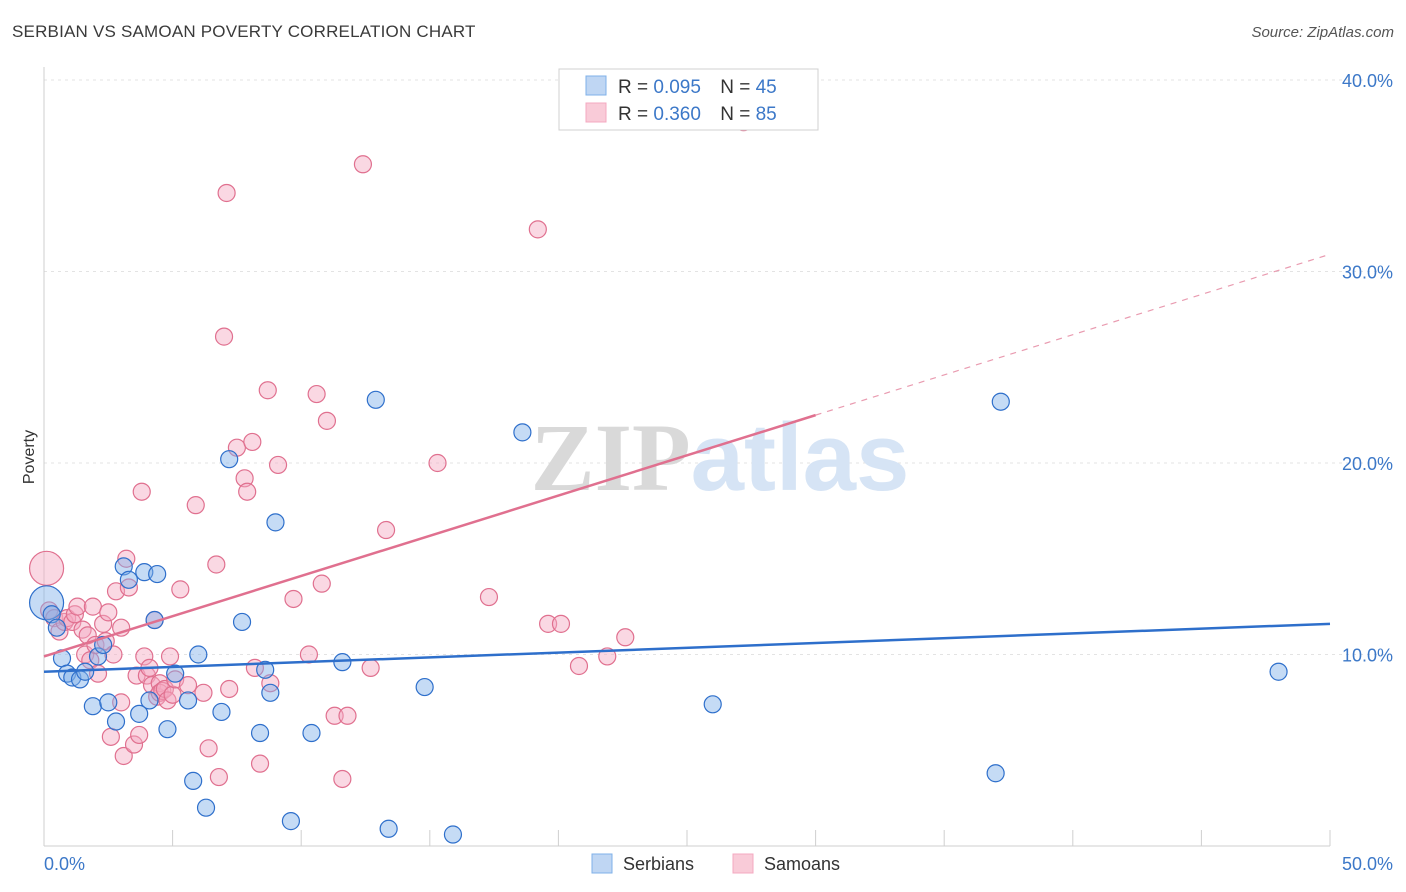 The image size is (1406, 892). Describe the element at coordinates (658, 864) in the screenshot. I see `serbians-legend-label: Serbians` at that location.